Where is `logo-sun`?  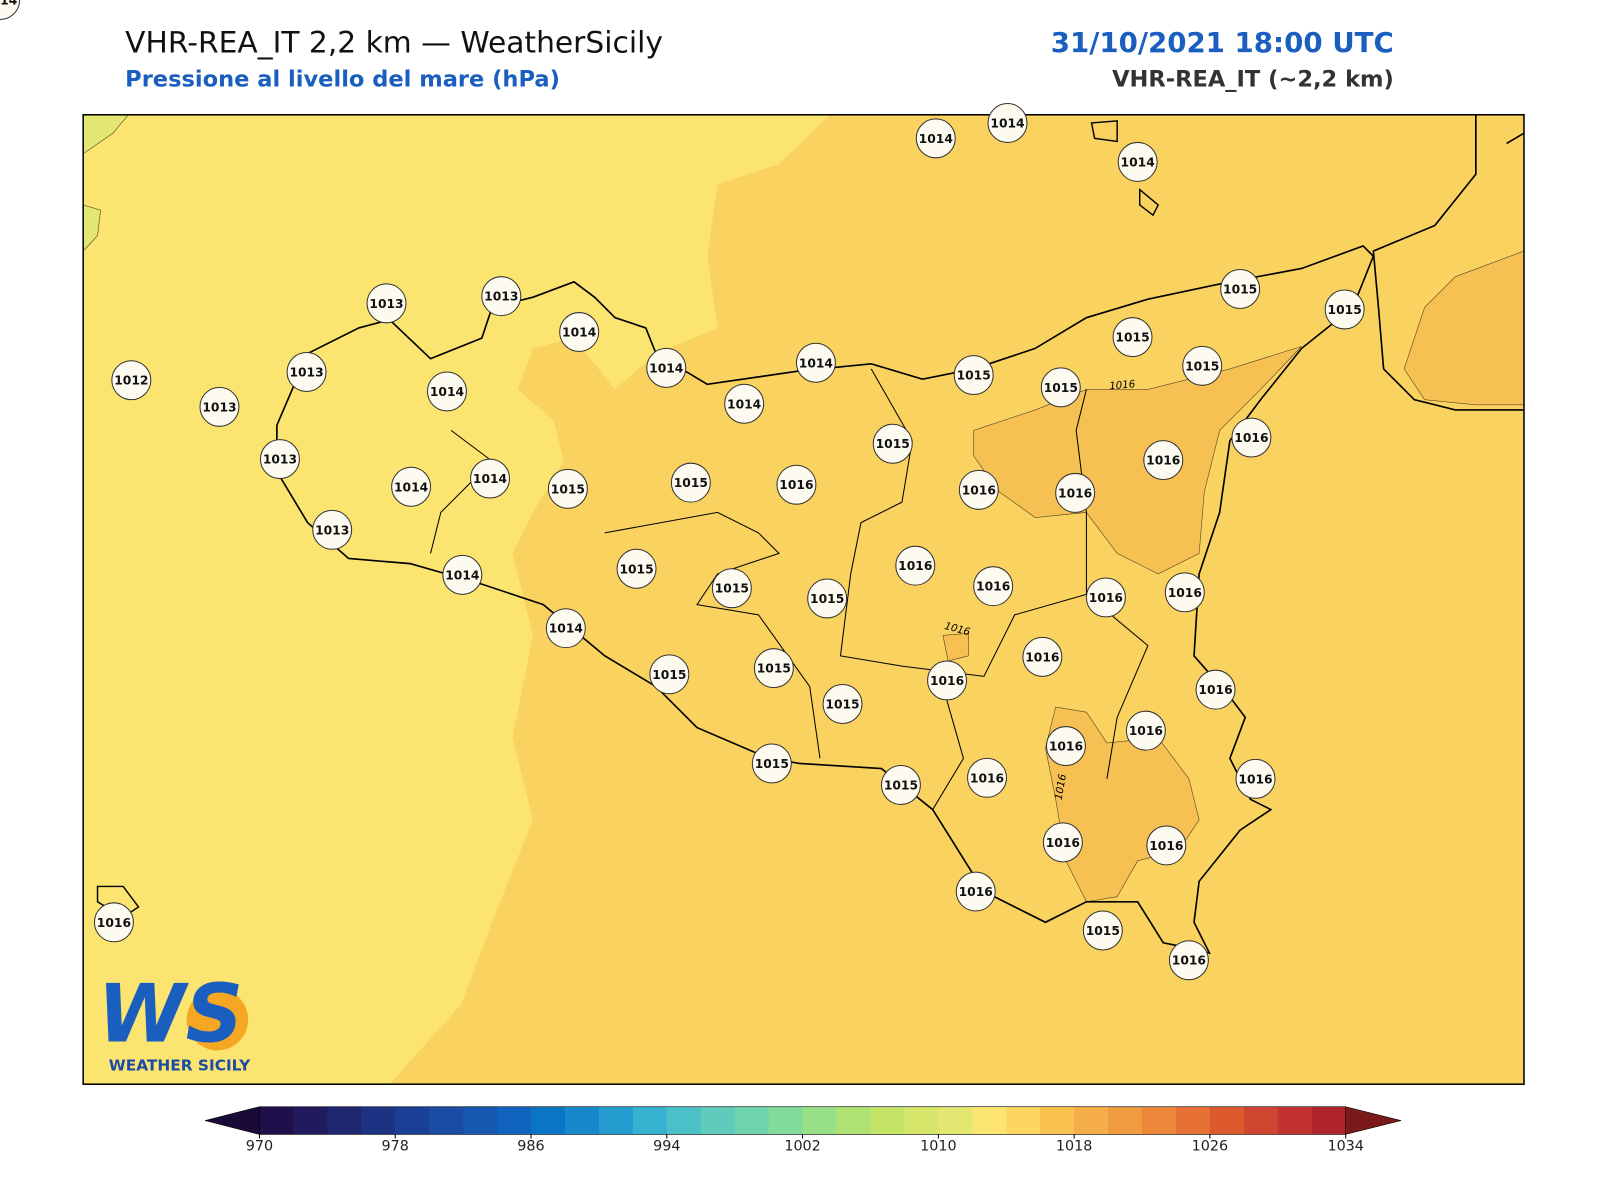
logo-sun is located at coordinates (217, 1019).